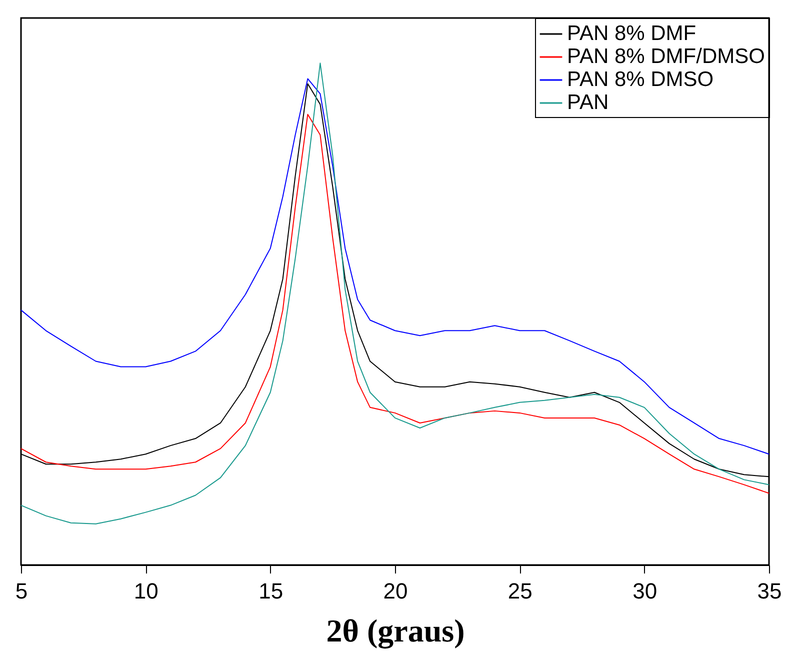 This screenshot has width=798, height=655. I want to click on legend-label: PAN 8% DMF/DMSO, so click(666, 56).